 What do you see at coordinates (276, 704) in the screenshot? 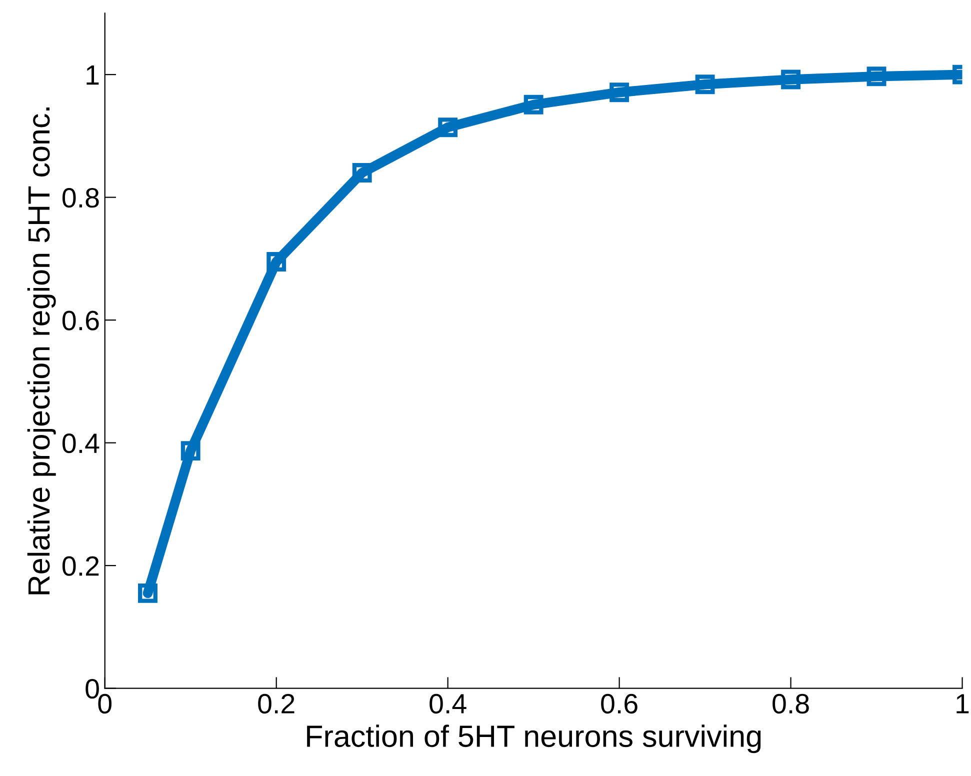
I see `x-tick-label: 0.2` at bounding box center [276, 704].